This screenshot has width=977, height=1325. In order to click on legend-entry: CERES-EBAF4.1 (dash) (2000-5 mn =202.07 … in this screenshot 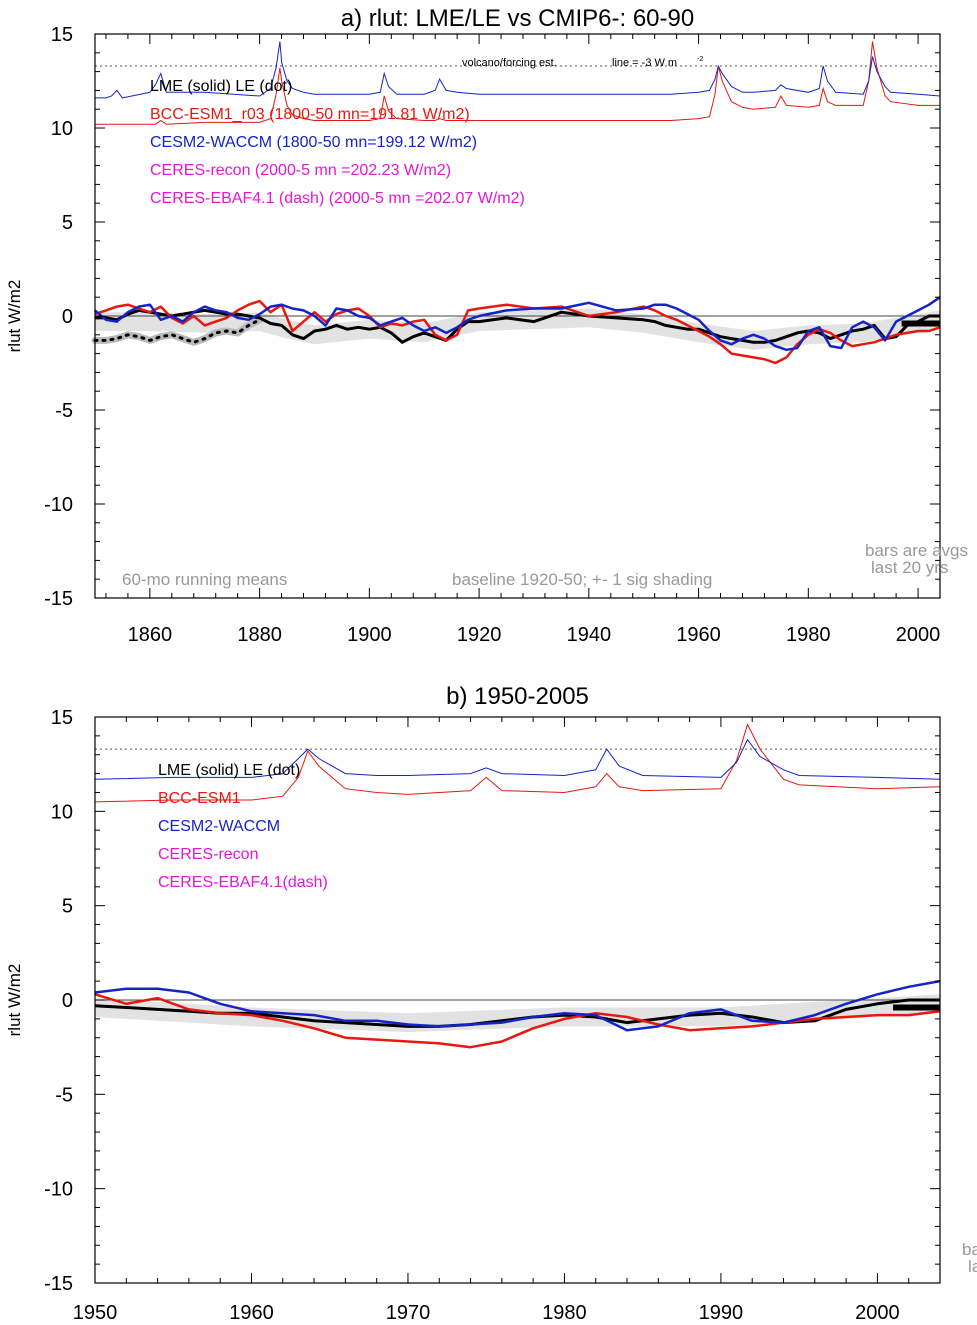, I will do `click(337, 198)`.